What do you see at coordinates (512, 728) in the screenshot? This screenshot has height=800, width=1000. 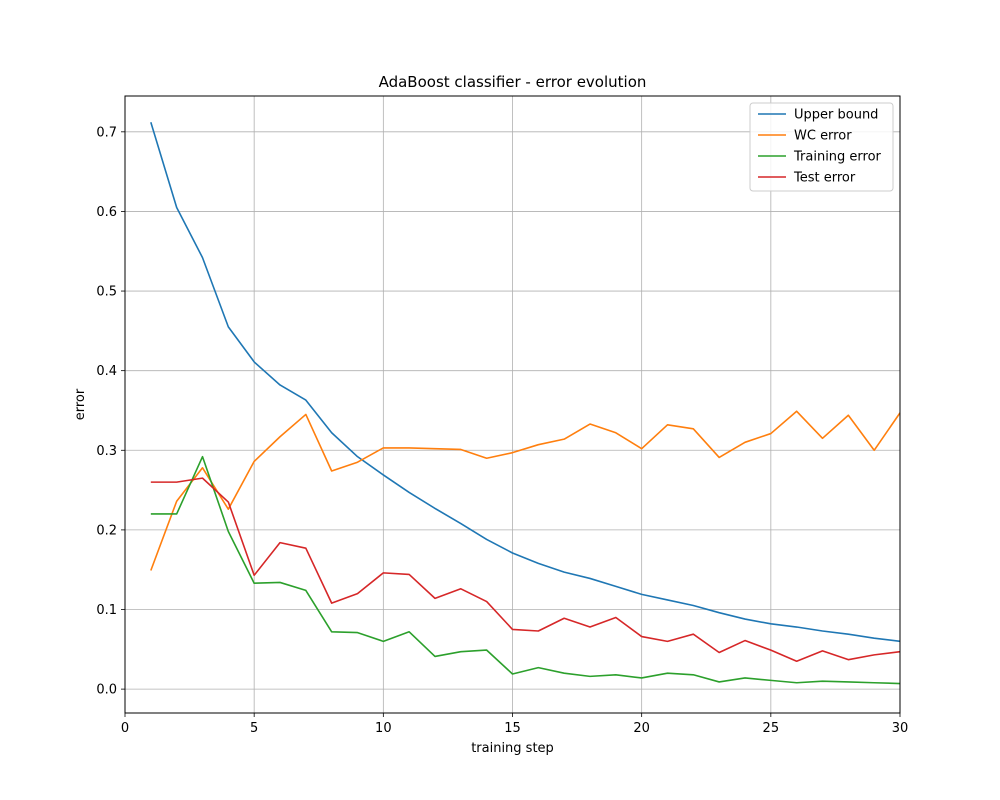 I see `x-tick-label: 15` at bounding box center [512, 728].